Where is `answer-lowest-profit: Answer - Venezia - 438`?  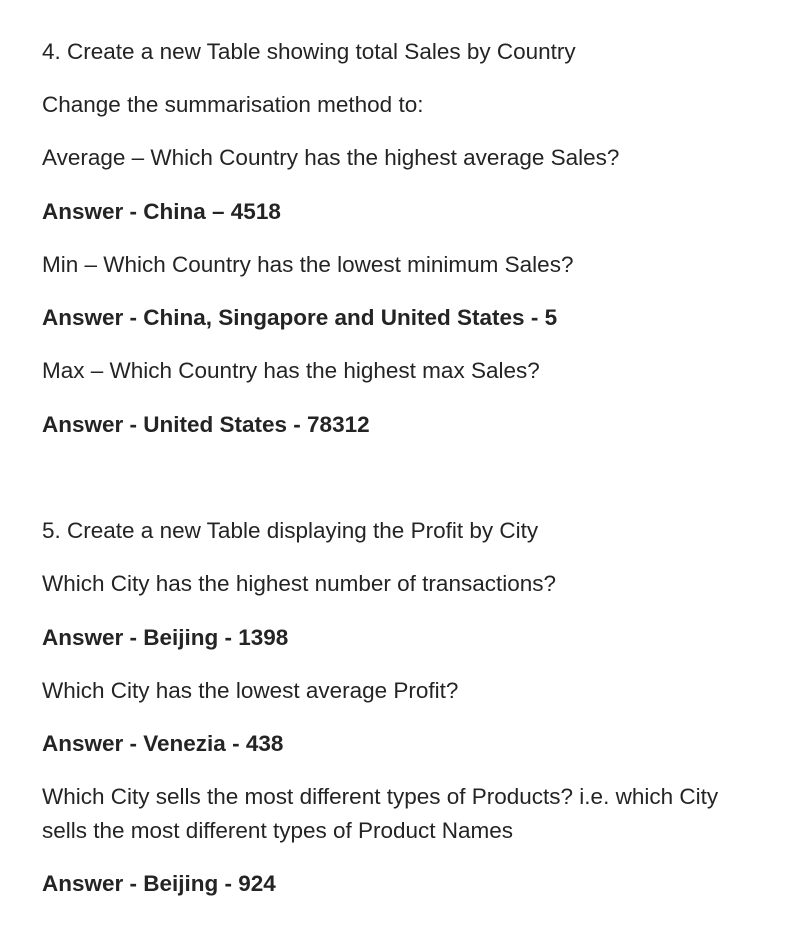
answer-lowest-profit: Answer - Venezia - 438 is located at coordinates (163, 743).